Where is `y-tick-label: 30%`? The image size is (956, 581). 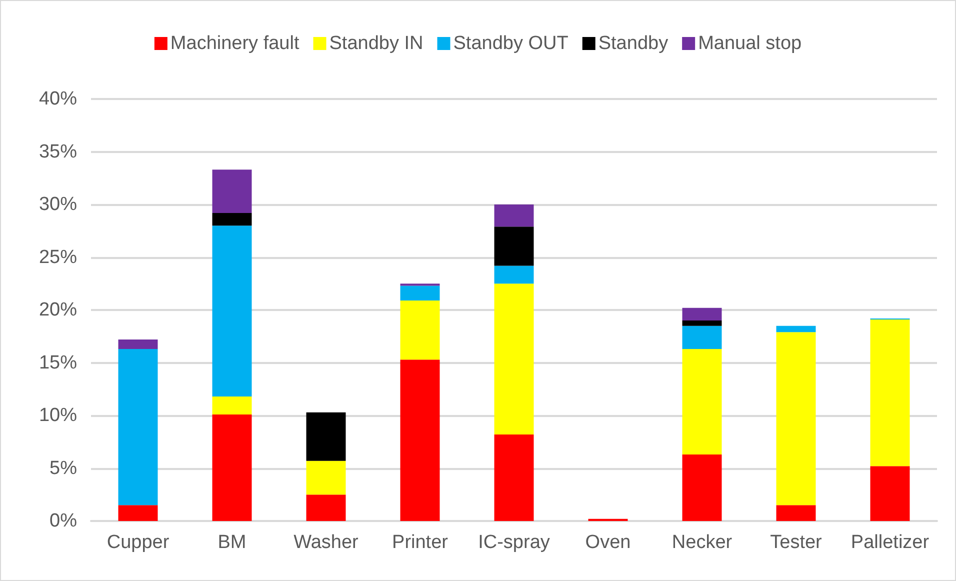
y-tick-label: 30% is located at coordinates (58, 204).